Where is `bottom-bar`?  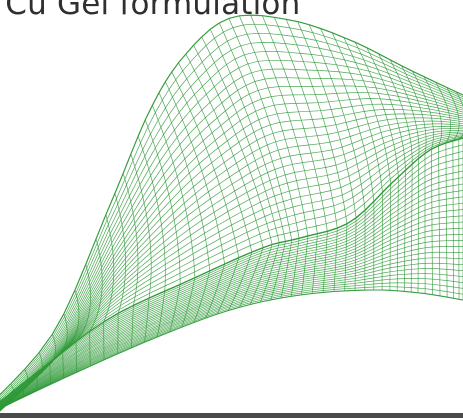 bottom-bar is located at coordinates (231, 415).